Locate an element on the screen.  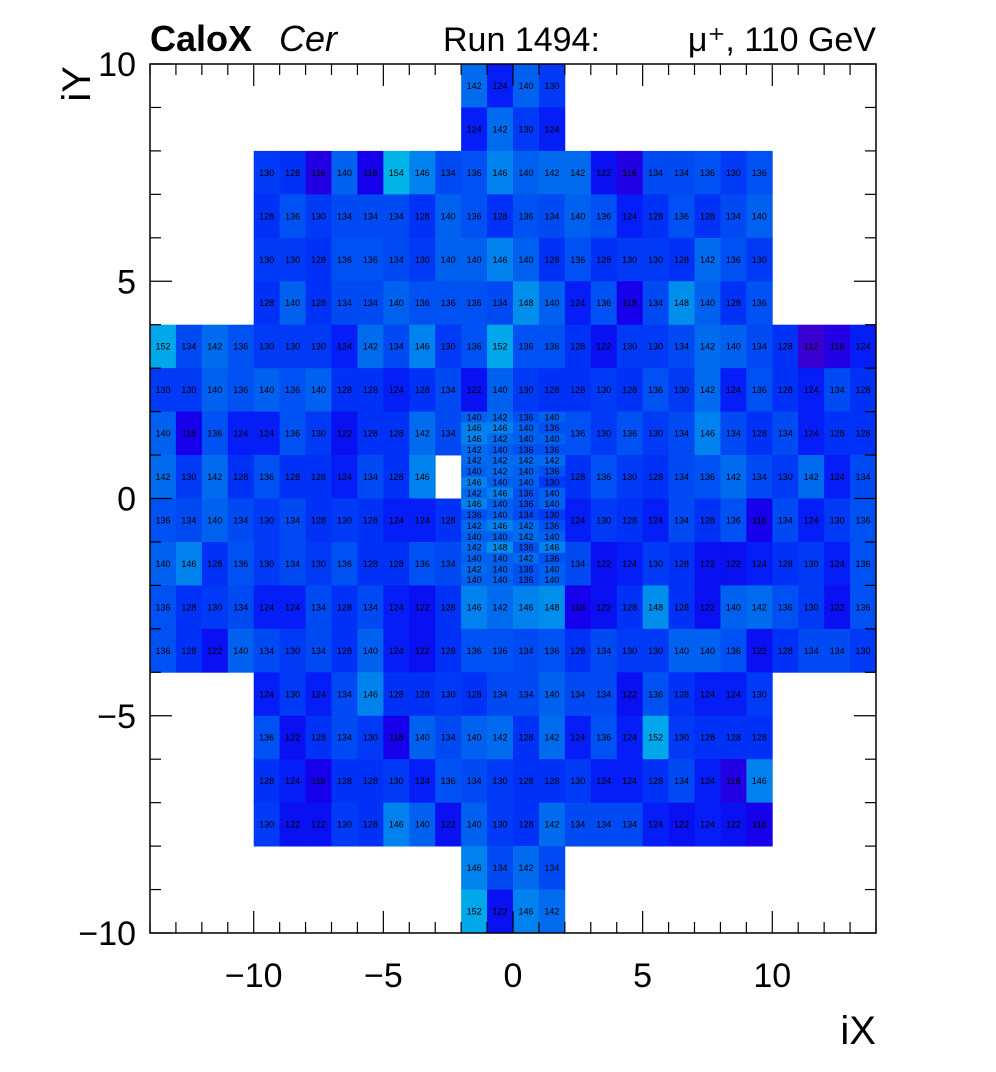
fine-cell-label: 146 is located at coordinates (474, 482).